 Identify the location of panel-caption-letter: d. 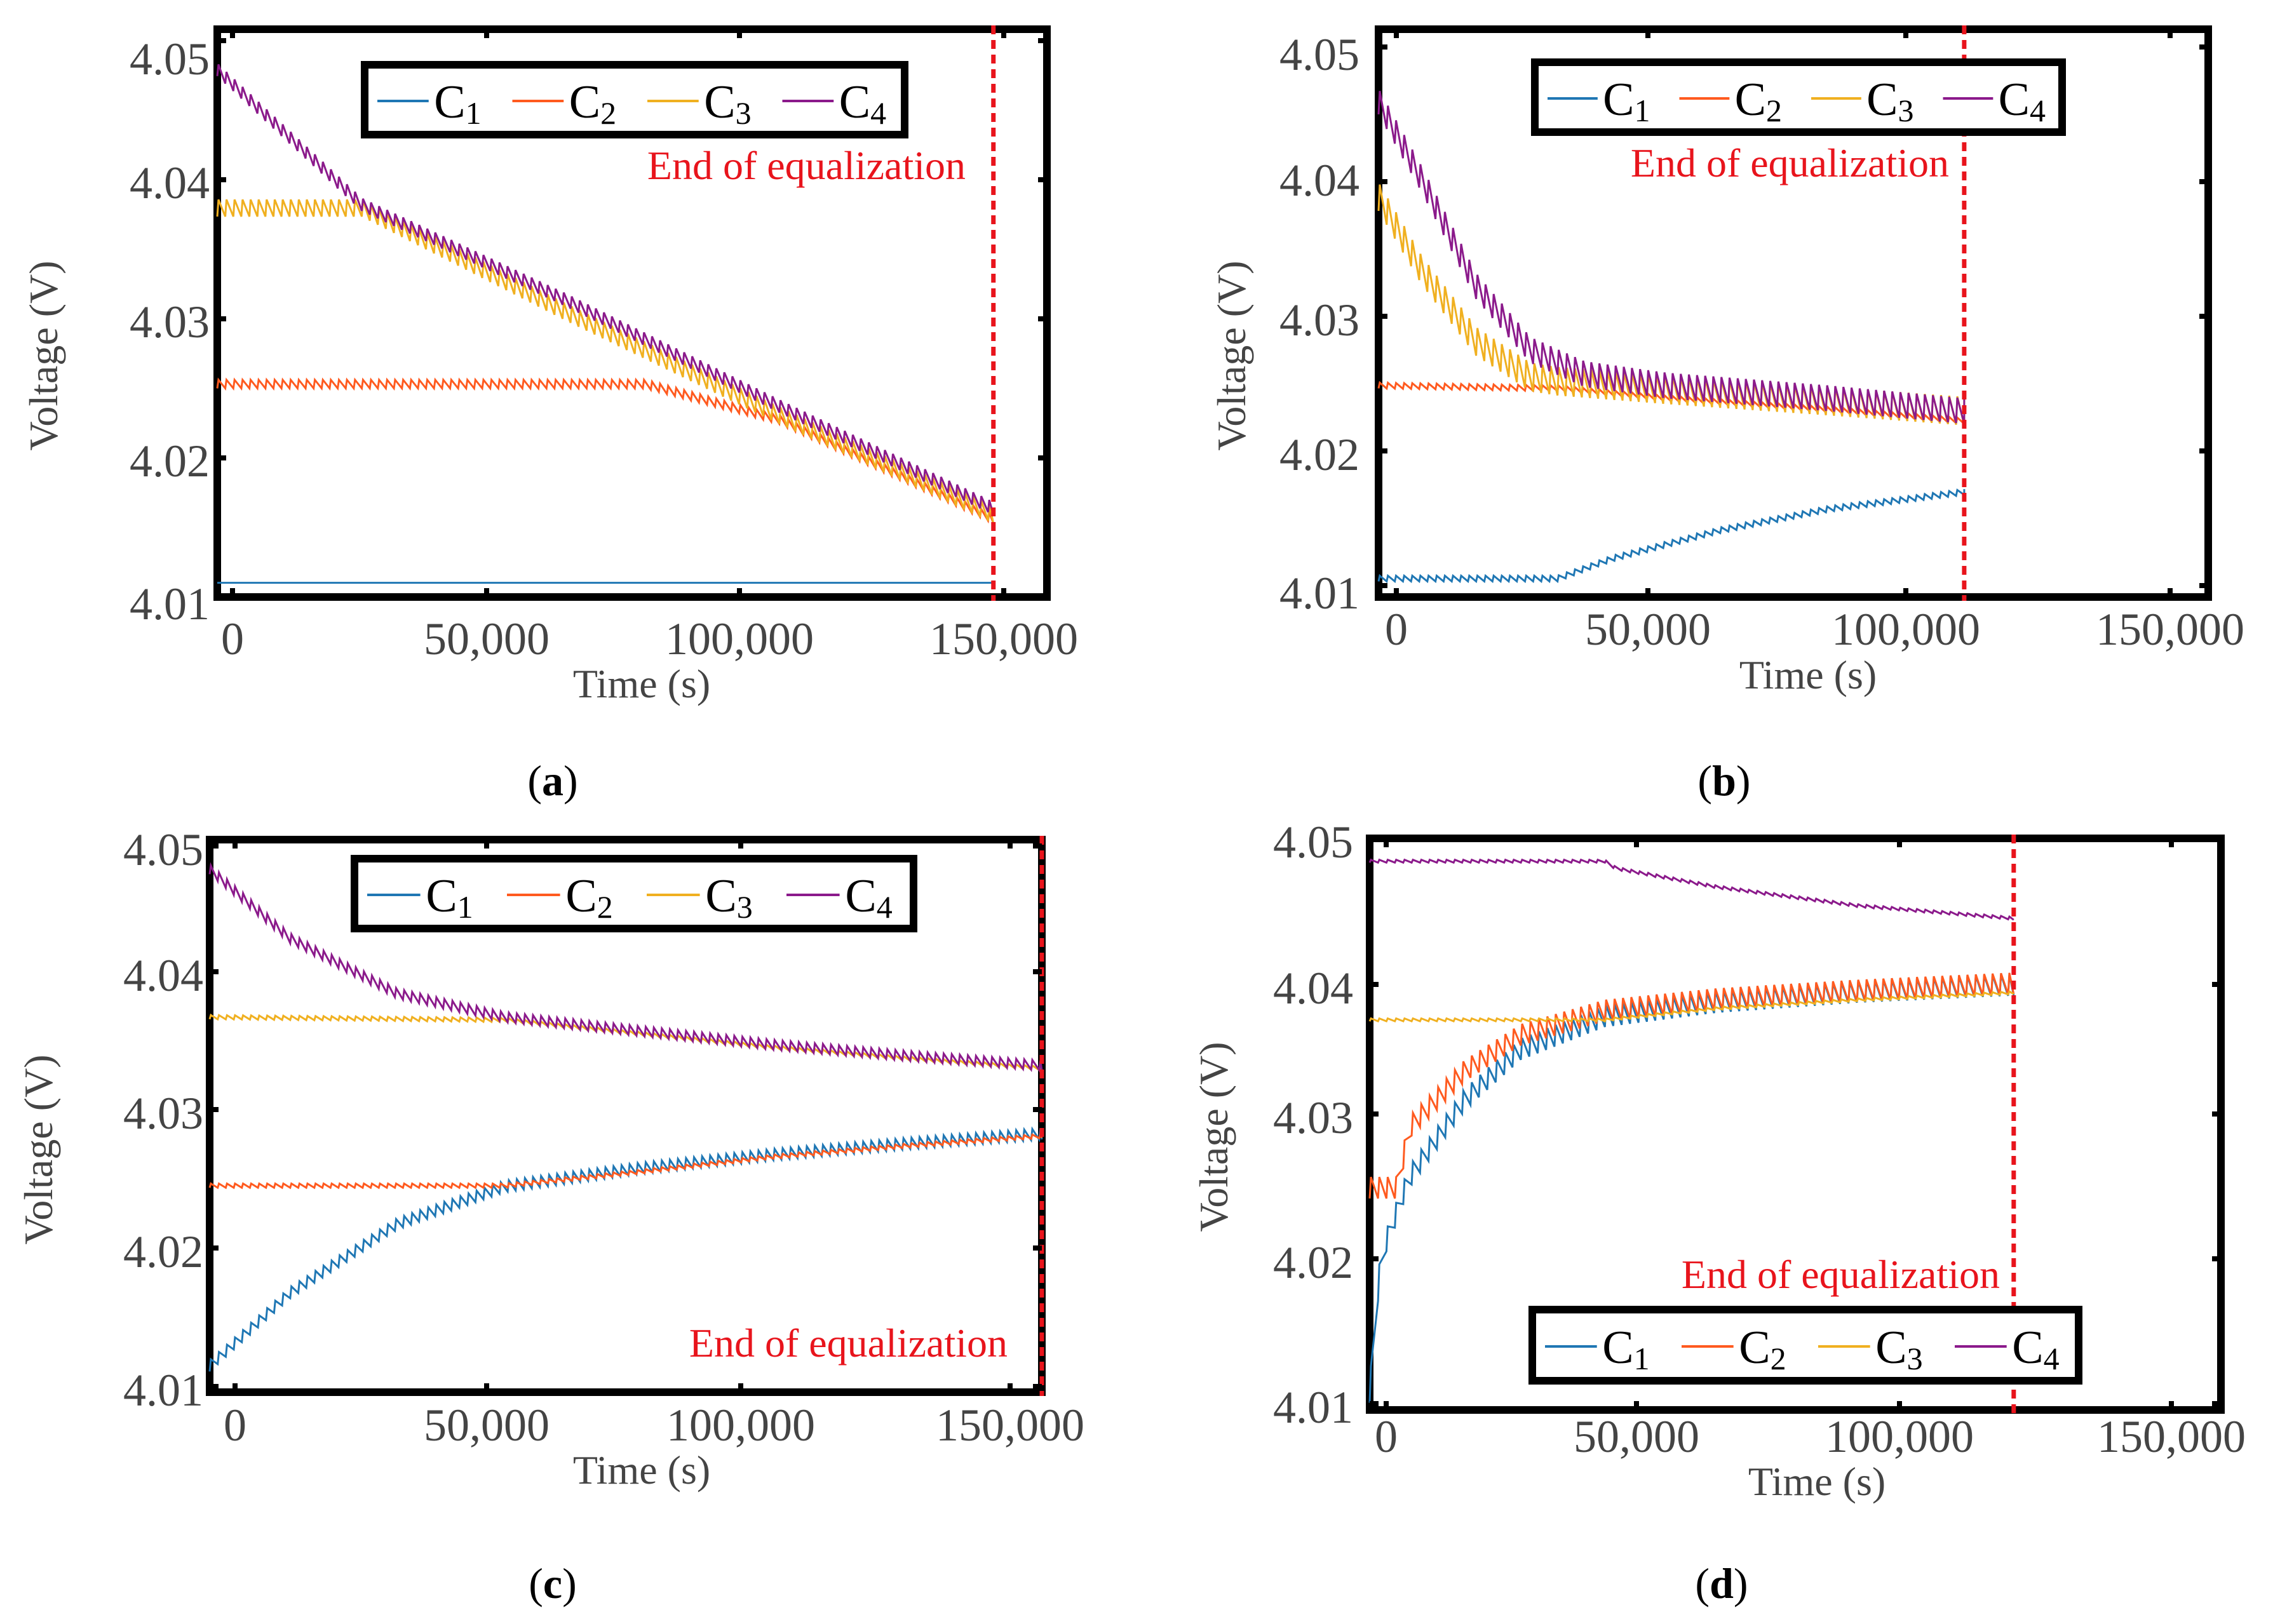
(1722, 1583).